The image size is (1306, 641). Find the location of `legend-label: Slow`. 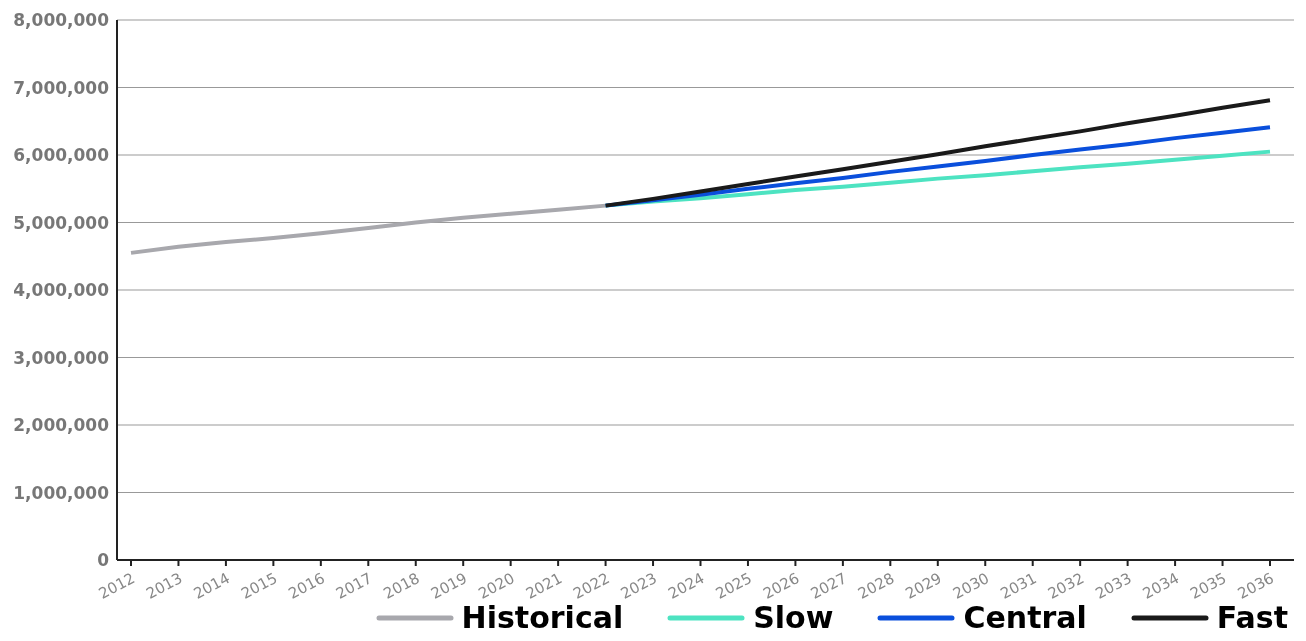

legend-label: Slow is located at coordinates (793, 617).